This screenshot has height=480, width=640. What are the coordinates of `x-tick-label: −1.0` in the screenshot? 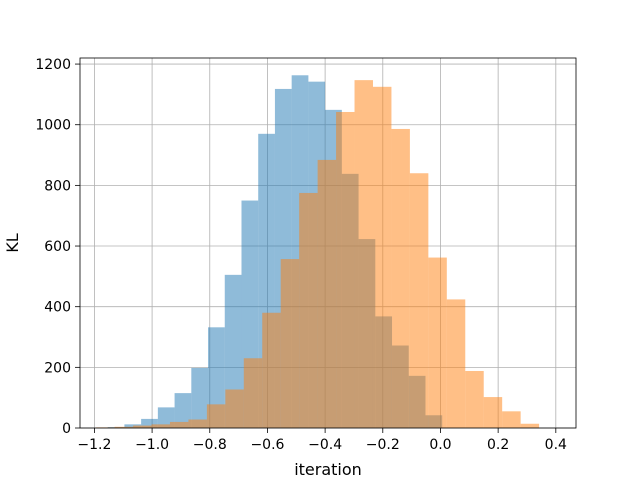 It's located at (152, 445).